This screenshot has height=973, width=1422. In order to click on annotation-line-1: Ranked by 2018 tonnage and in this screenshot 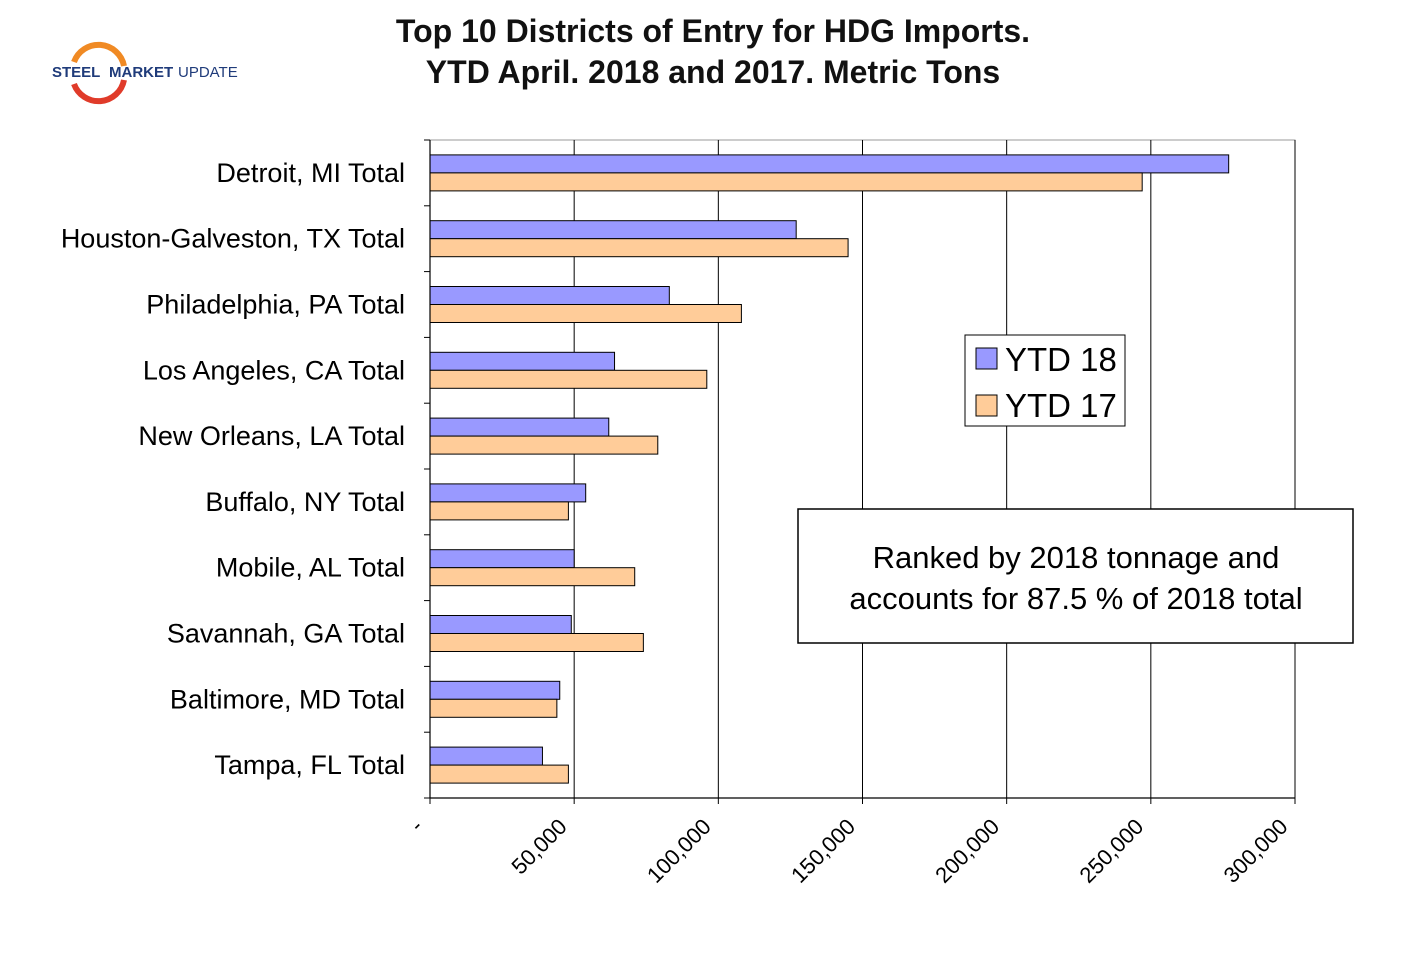, I will do `click(1076, 557)`.